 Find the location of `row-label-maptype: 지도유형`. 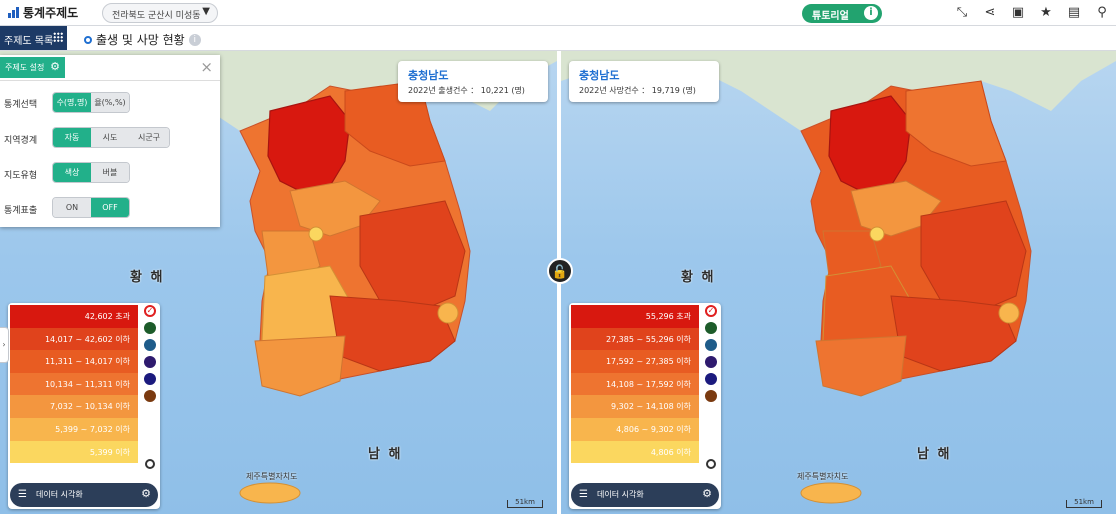

row-label-maptype: 지도유형 is located at coordinates (21, 176).